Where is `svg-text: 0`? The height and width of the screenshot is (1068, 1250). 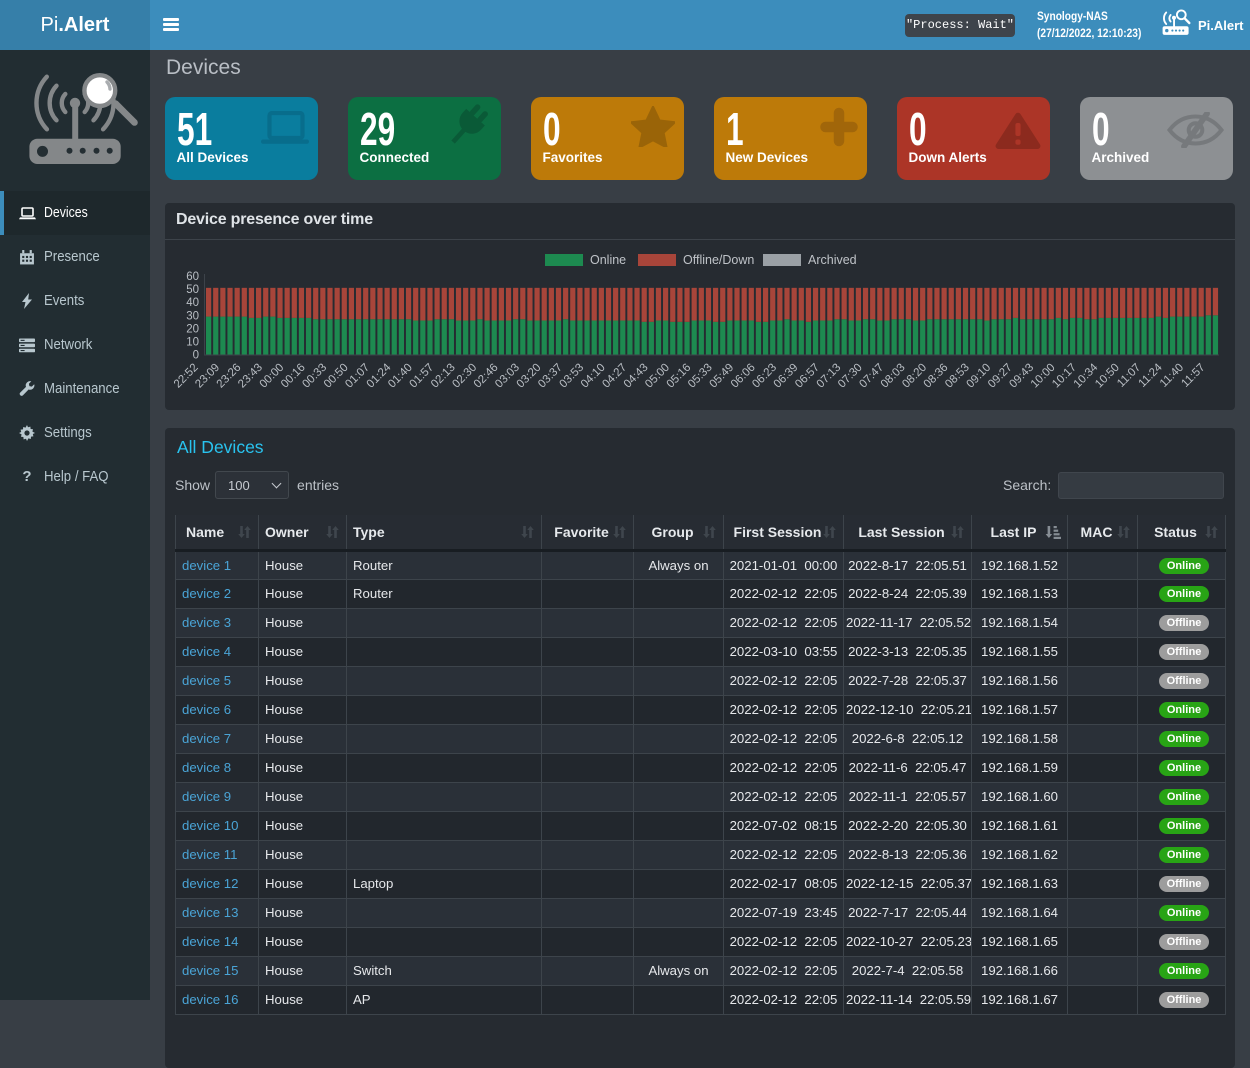 svg-text: 0 is located at coordinates (196, 356).